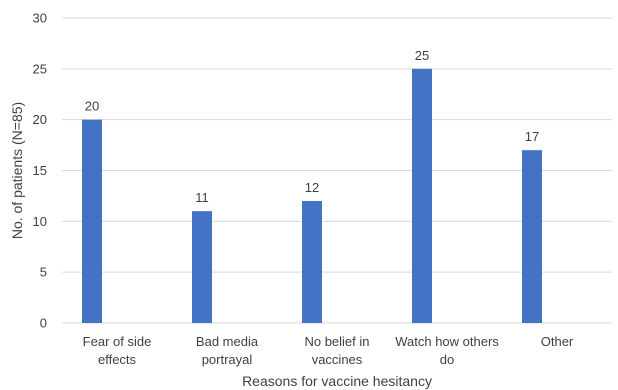  What do you see at coordinates (17, 170) in the screenshot?
I see `y-axis-title: No. of patients (N=85)` at bounding box center [17, 170].